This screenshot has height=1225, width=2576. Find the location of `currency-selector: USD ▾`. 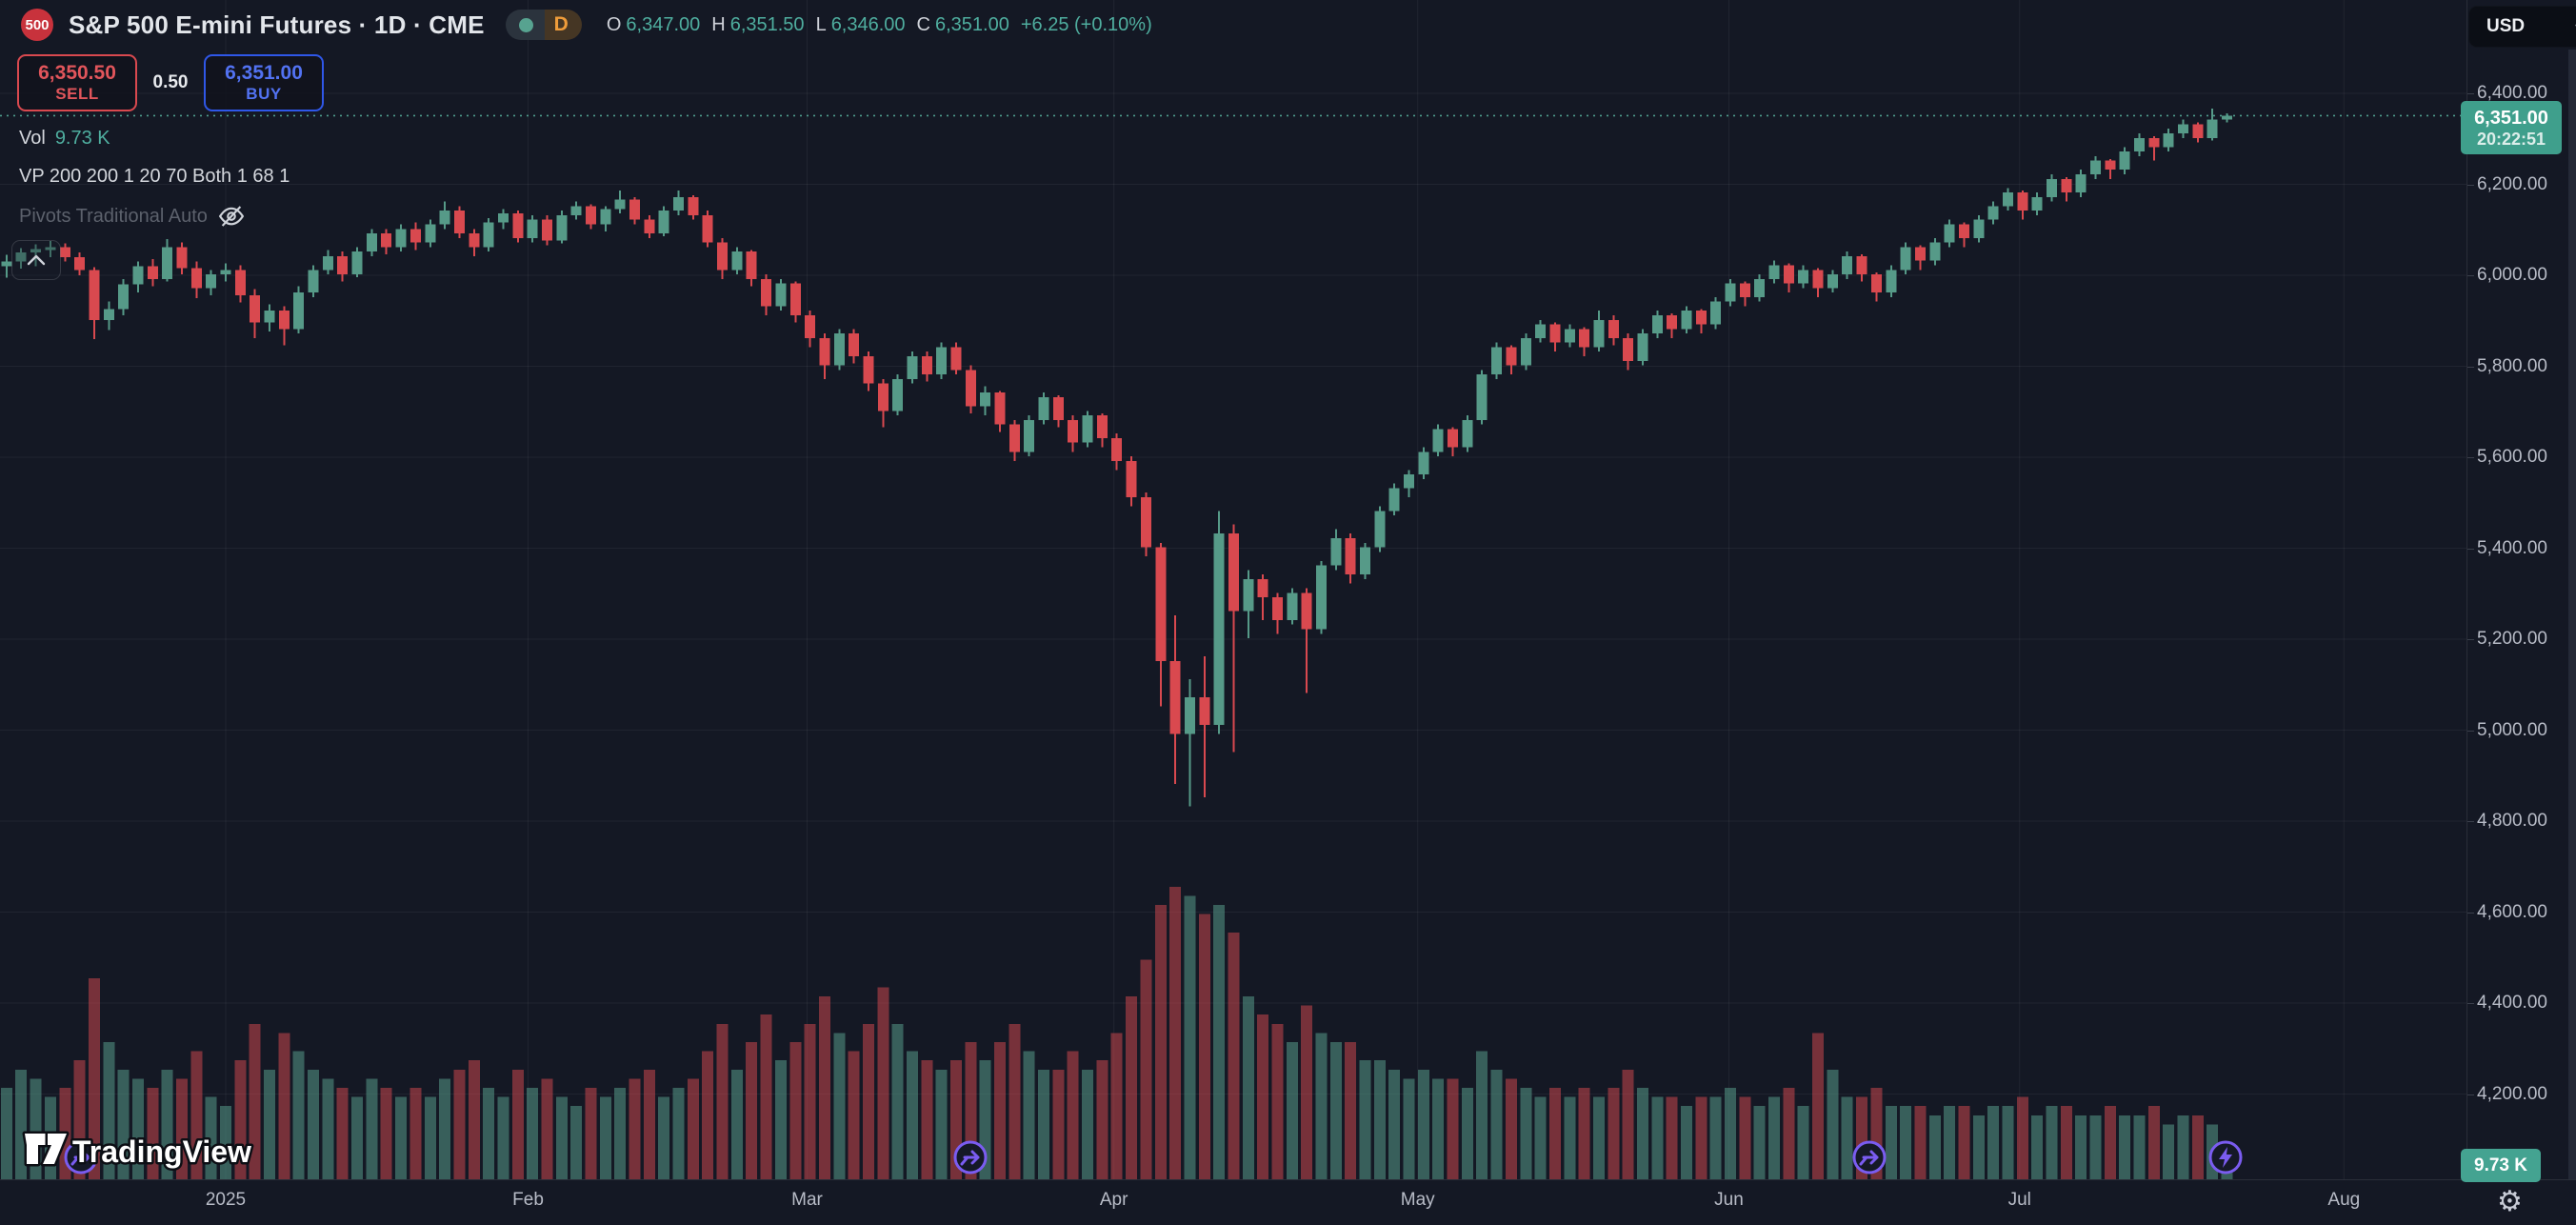

currency-selector: USD ▾ is located at coordinates (2522, 27).